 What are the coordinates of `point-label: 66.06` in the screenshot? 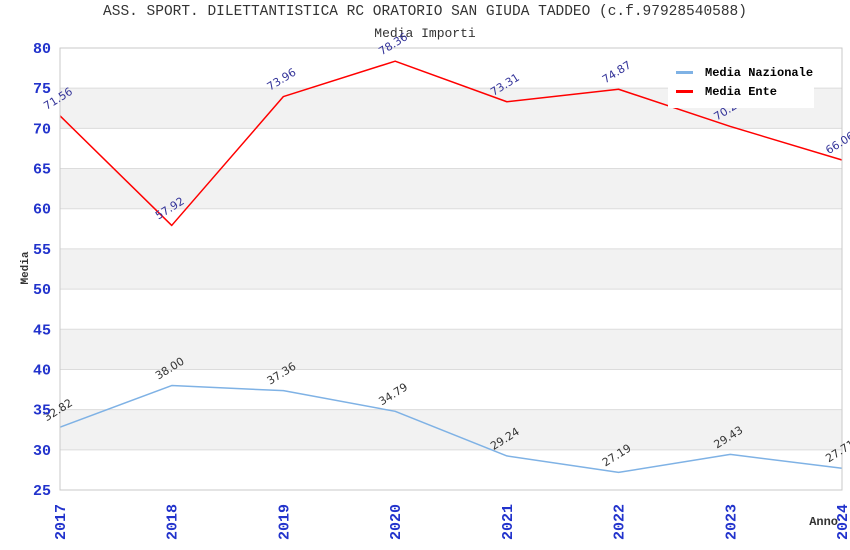 It's located at (836, 143).